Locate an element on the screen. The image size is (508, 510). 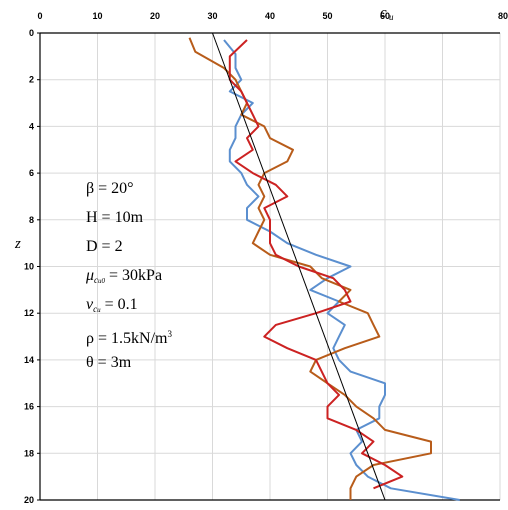
y-tick-label: 14 is located at coordinates (29, 360).